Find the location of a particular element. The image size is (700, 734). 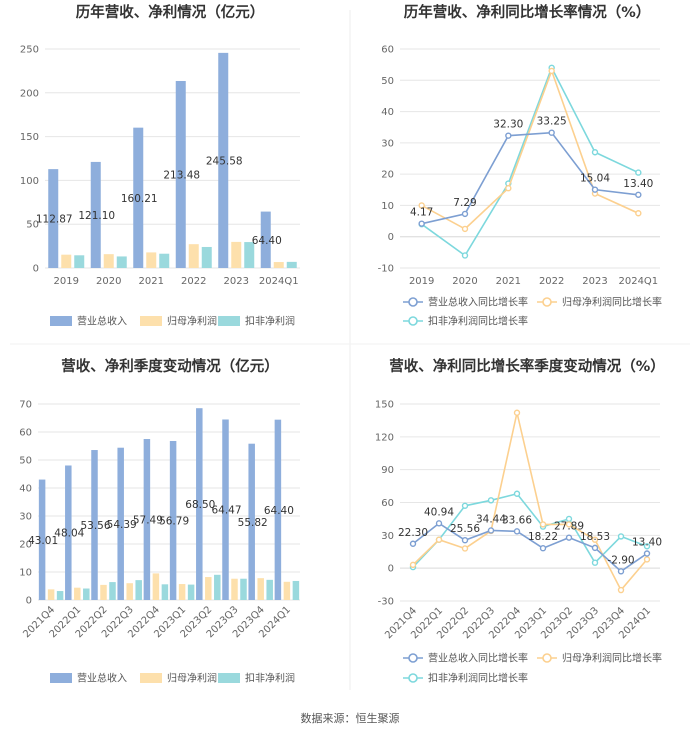

data-label: 48.04 is located at coordinates (69, 534).